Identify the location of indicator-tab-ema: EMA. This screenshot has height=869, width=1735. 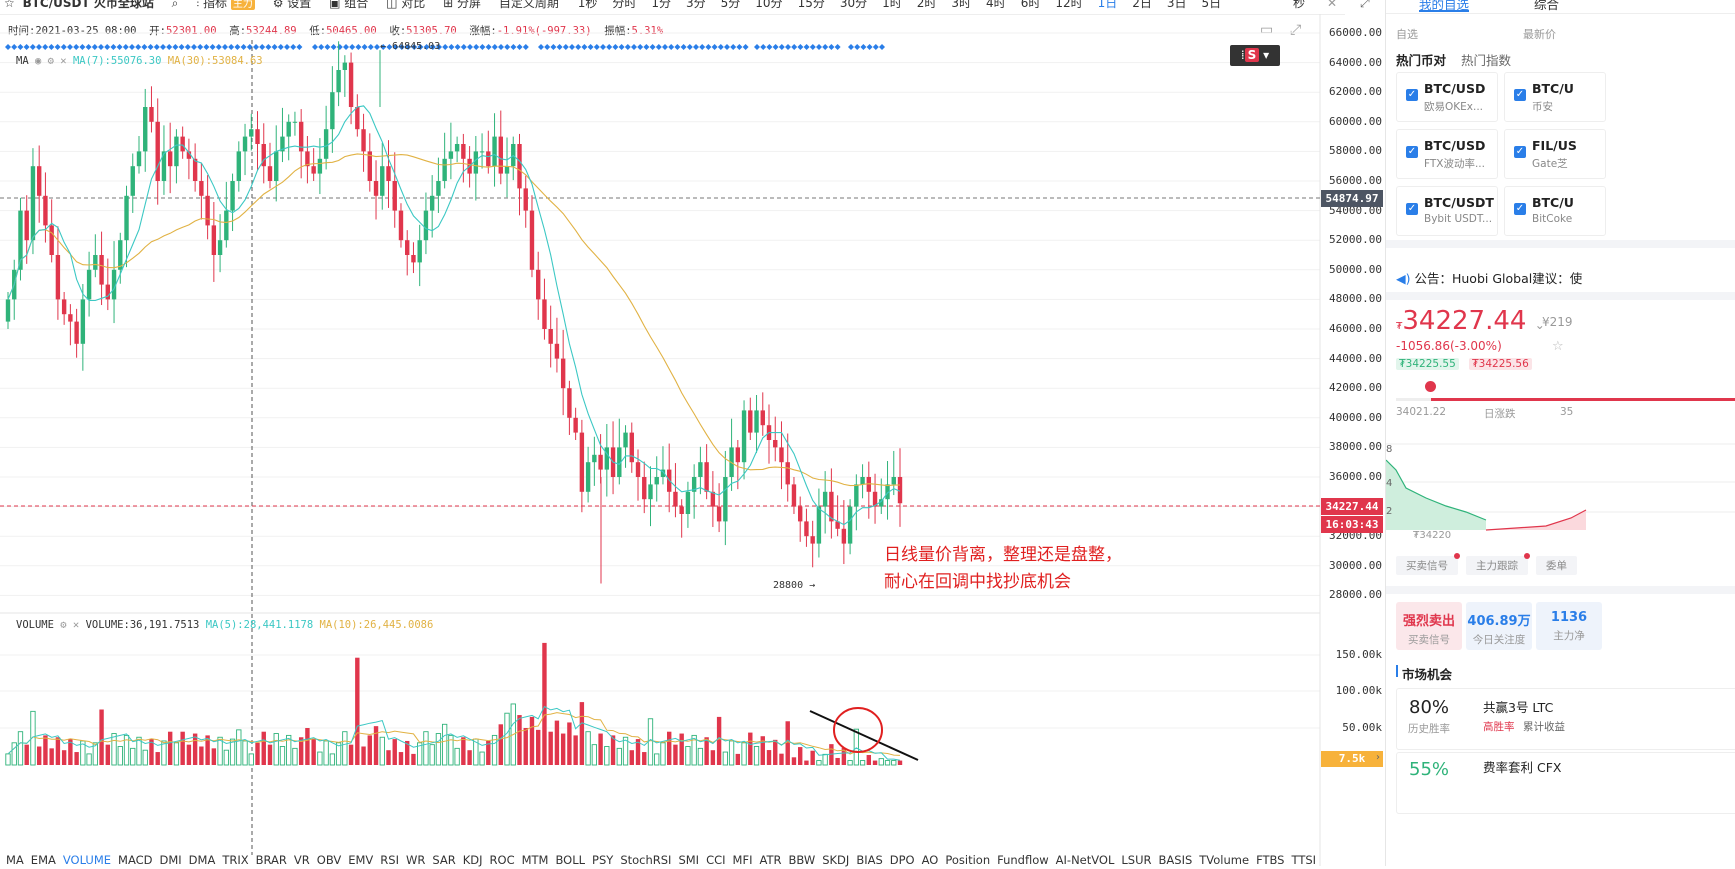
(43, 861).